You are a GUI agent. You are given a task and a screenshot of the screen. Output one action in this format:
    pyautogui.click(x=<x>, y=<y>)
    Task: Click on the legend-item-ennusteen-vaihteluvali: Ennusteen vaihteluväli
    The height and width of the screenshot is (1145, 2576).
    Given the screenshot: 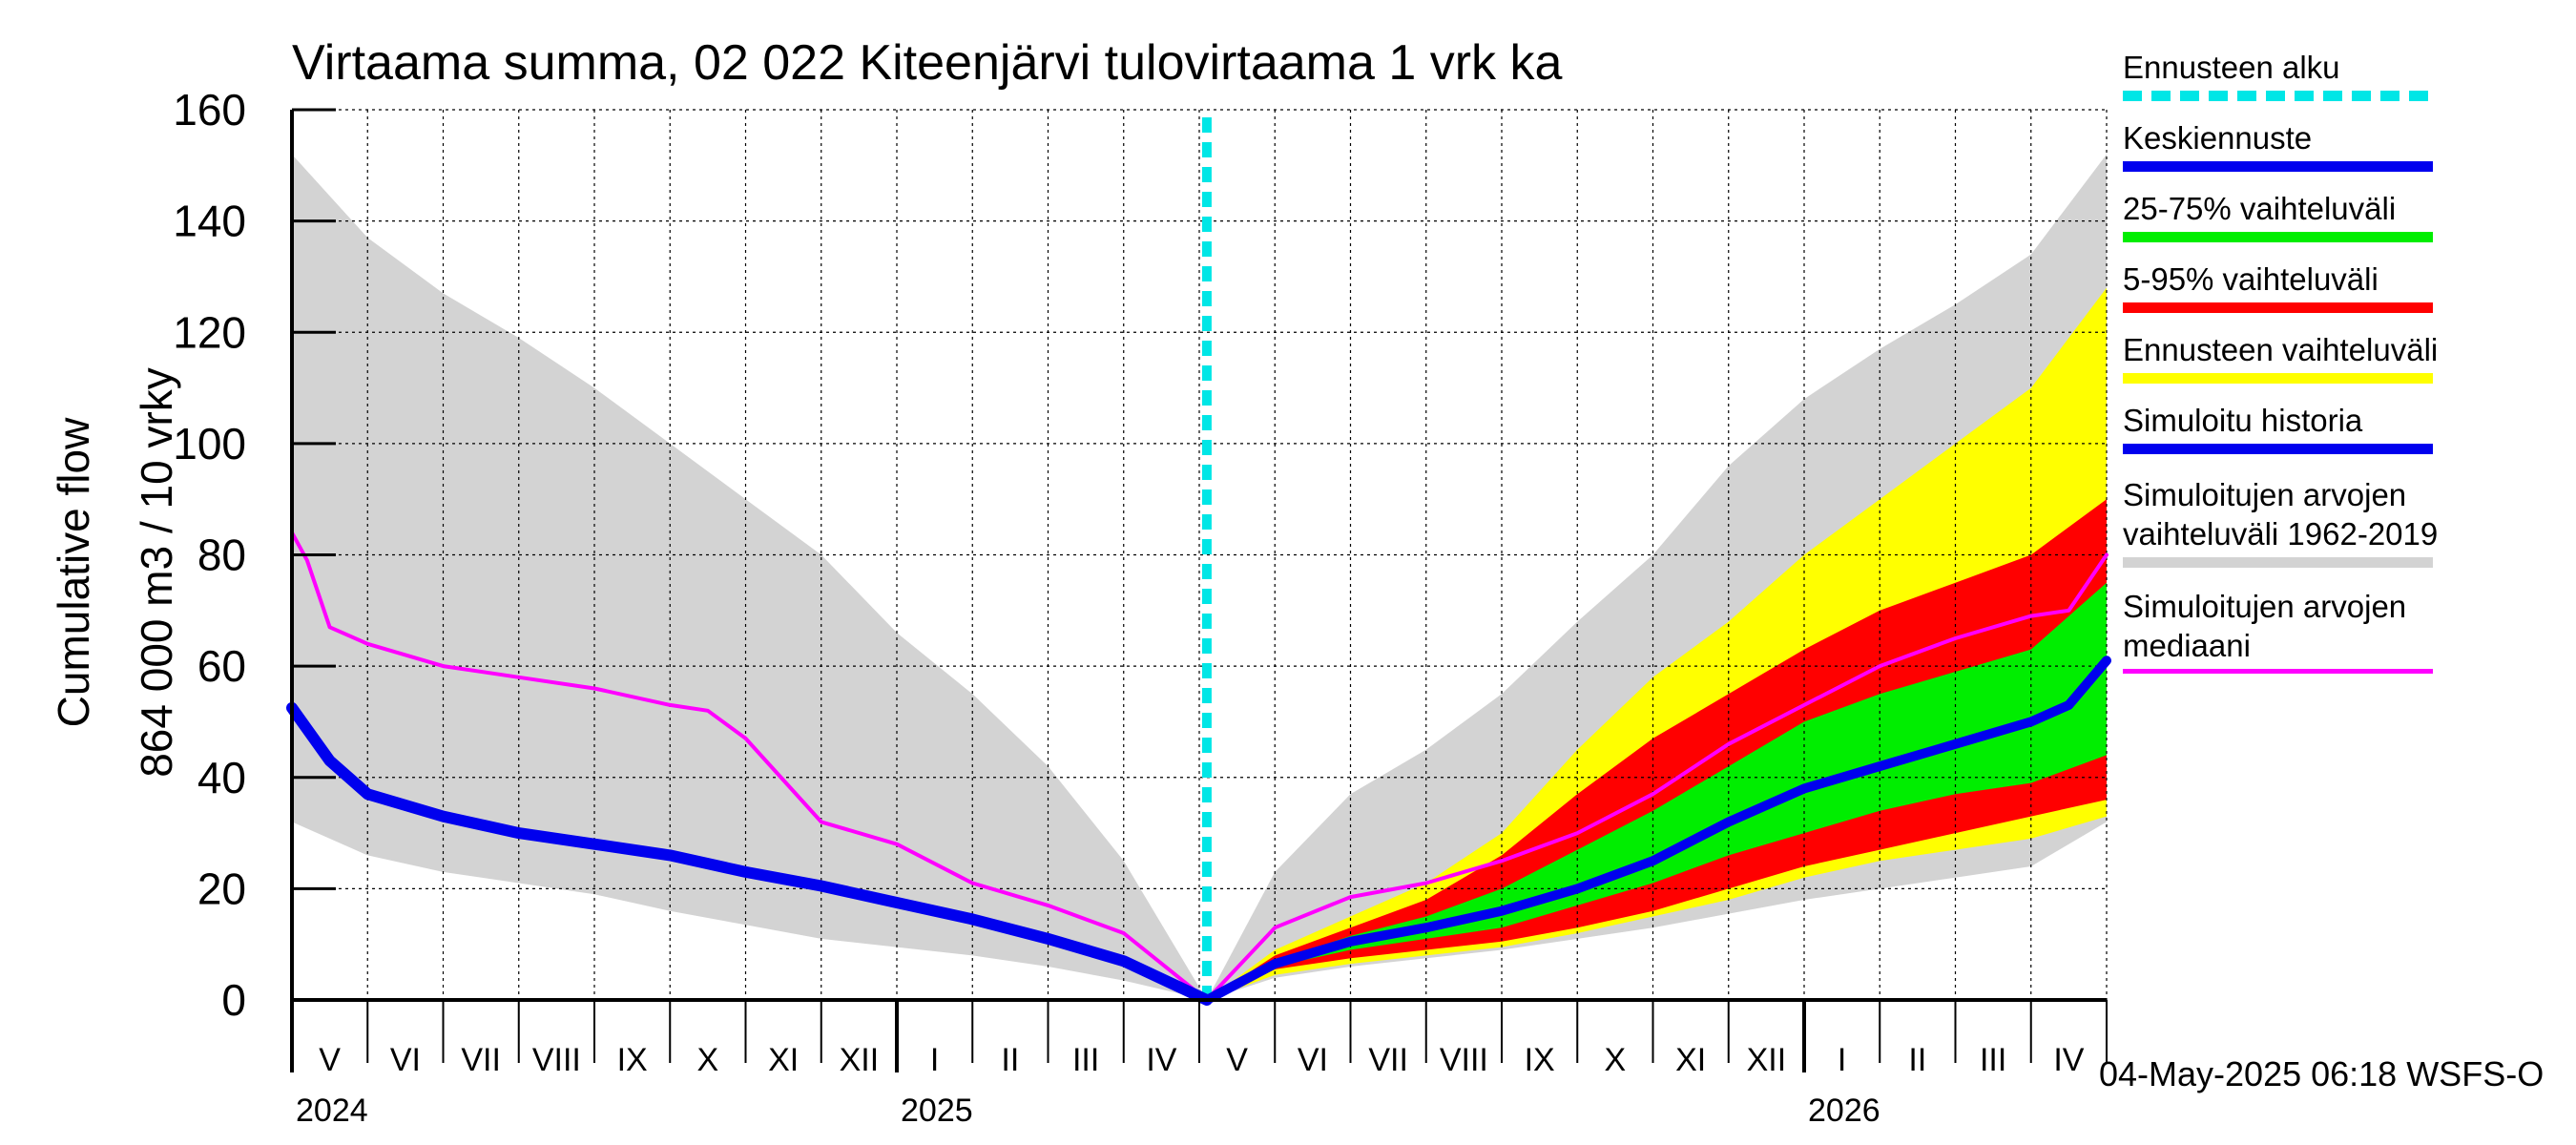 What is the action you would take?
    pyautogui.click(x=2347, y=357)
    